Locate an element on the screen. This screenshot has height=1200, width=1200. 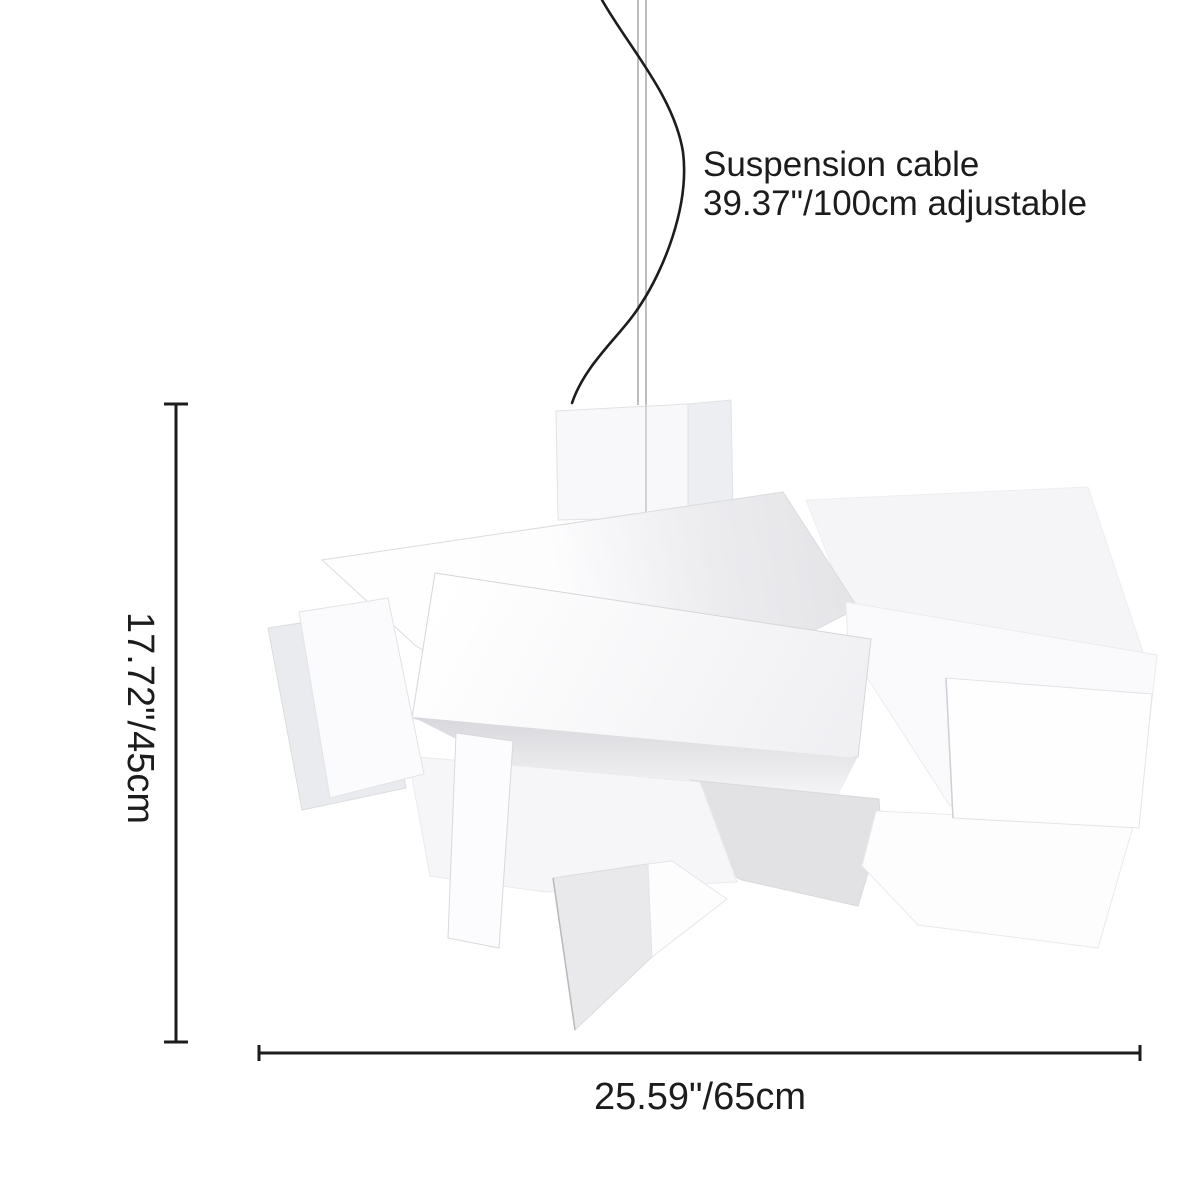
lamp-panel-chimney-right is located at coordinates (710, 458).